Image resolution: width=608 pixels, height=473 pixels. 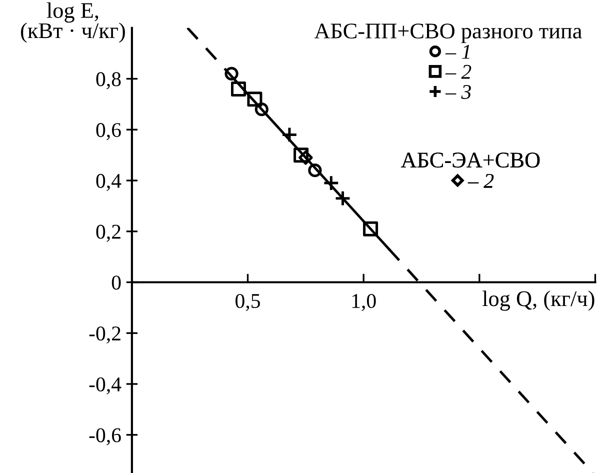 What do you see at coordinates (538, 300) in the screenshot?
I see `x-axis-title: log Q, (кг/ч)` at bounding box center [538, 300].